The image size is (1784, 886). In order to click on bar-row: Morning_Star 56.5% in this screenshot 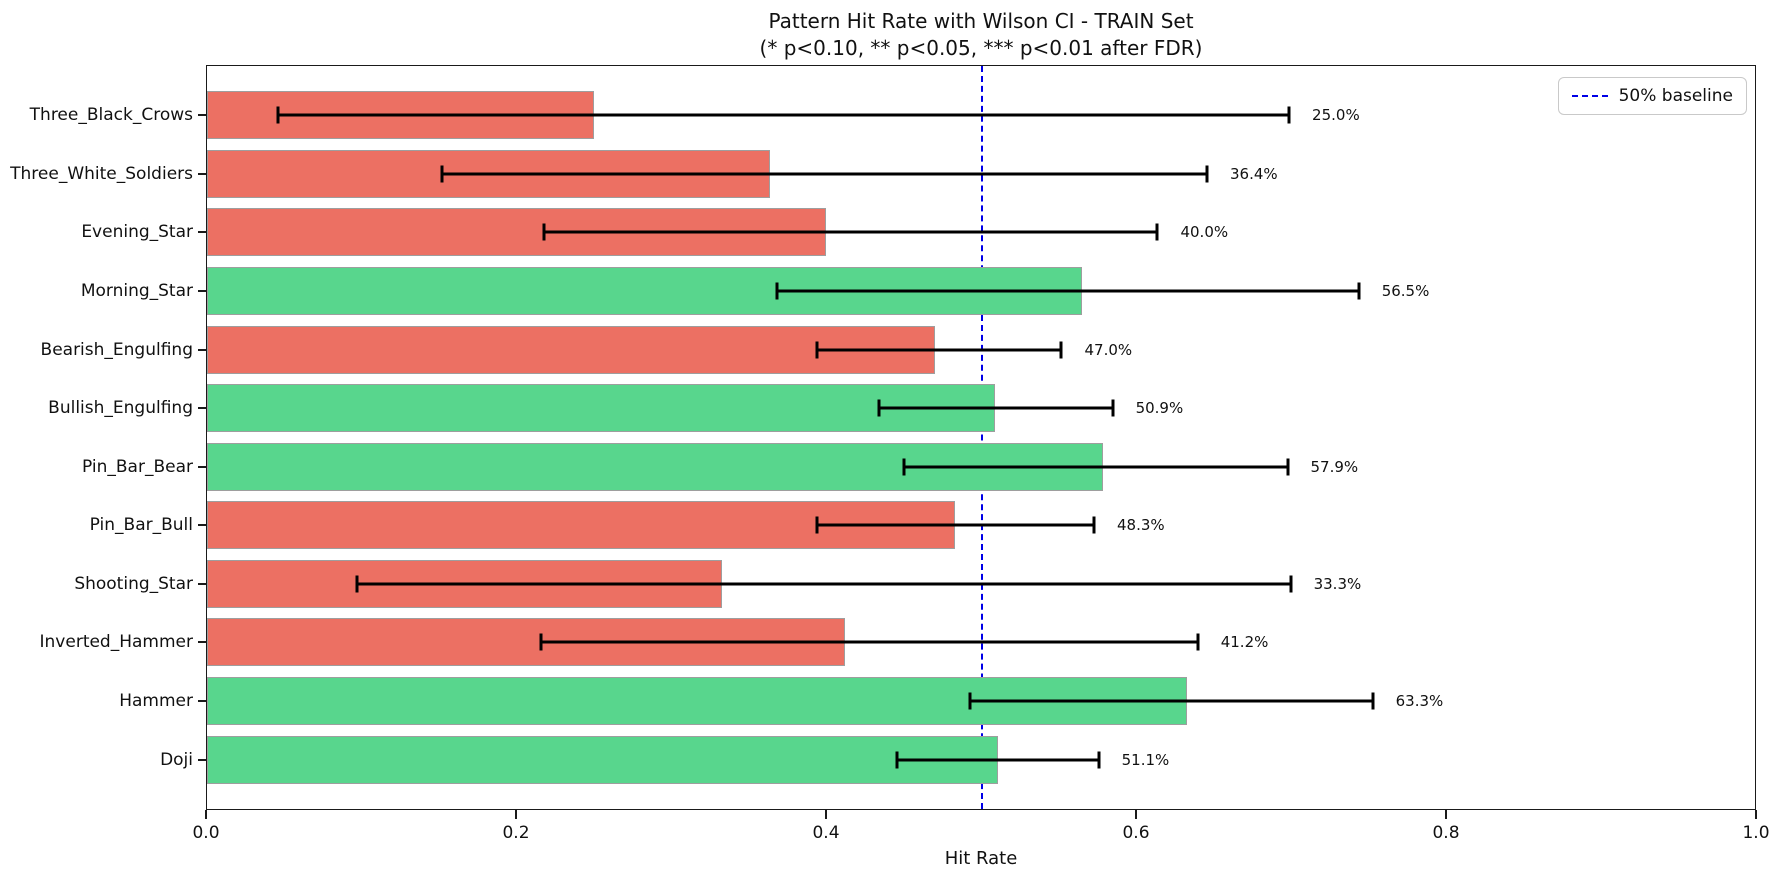, I will do `click(918, 291)`.